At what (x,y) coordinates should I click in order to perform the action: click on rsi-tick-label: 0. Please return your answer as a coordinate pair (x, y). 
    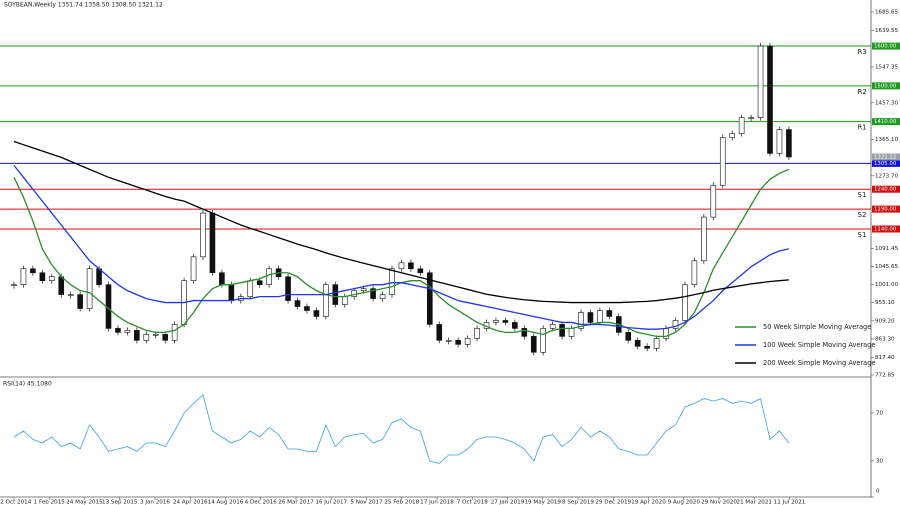
    Looking at the image, I should click on (878, 492).